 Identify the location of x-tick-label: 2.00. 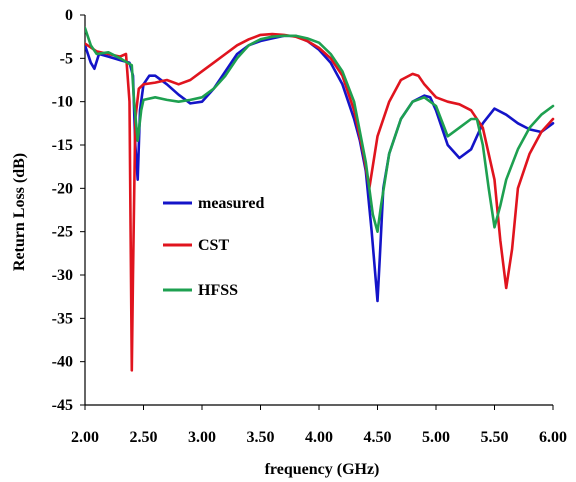
(85, 437).